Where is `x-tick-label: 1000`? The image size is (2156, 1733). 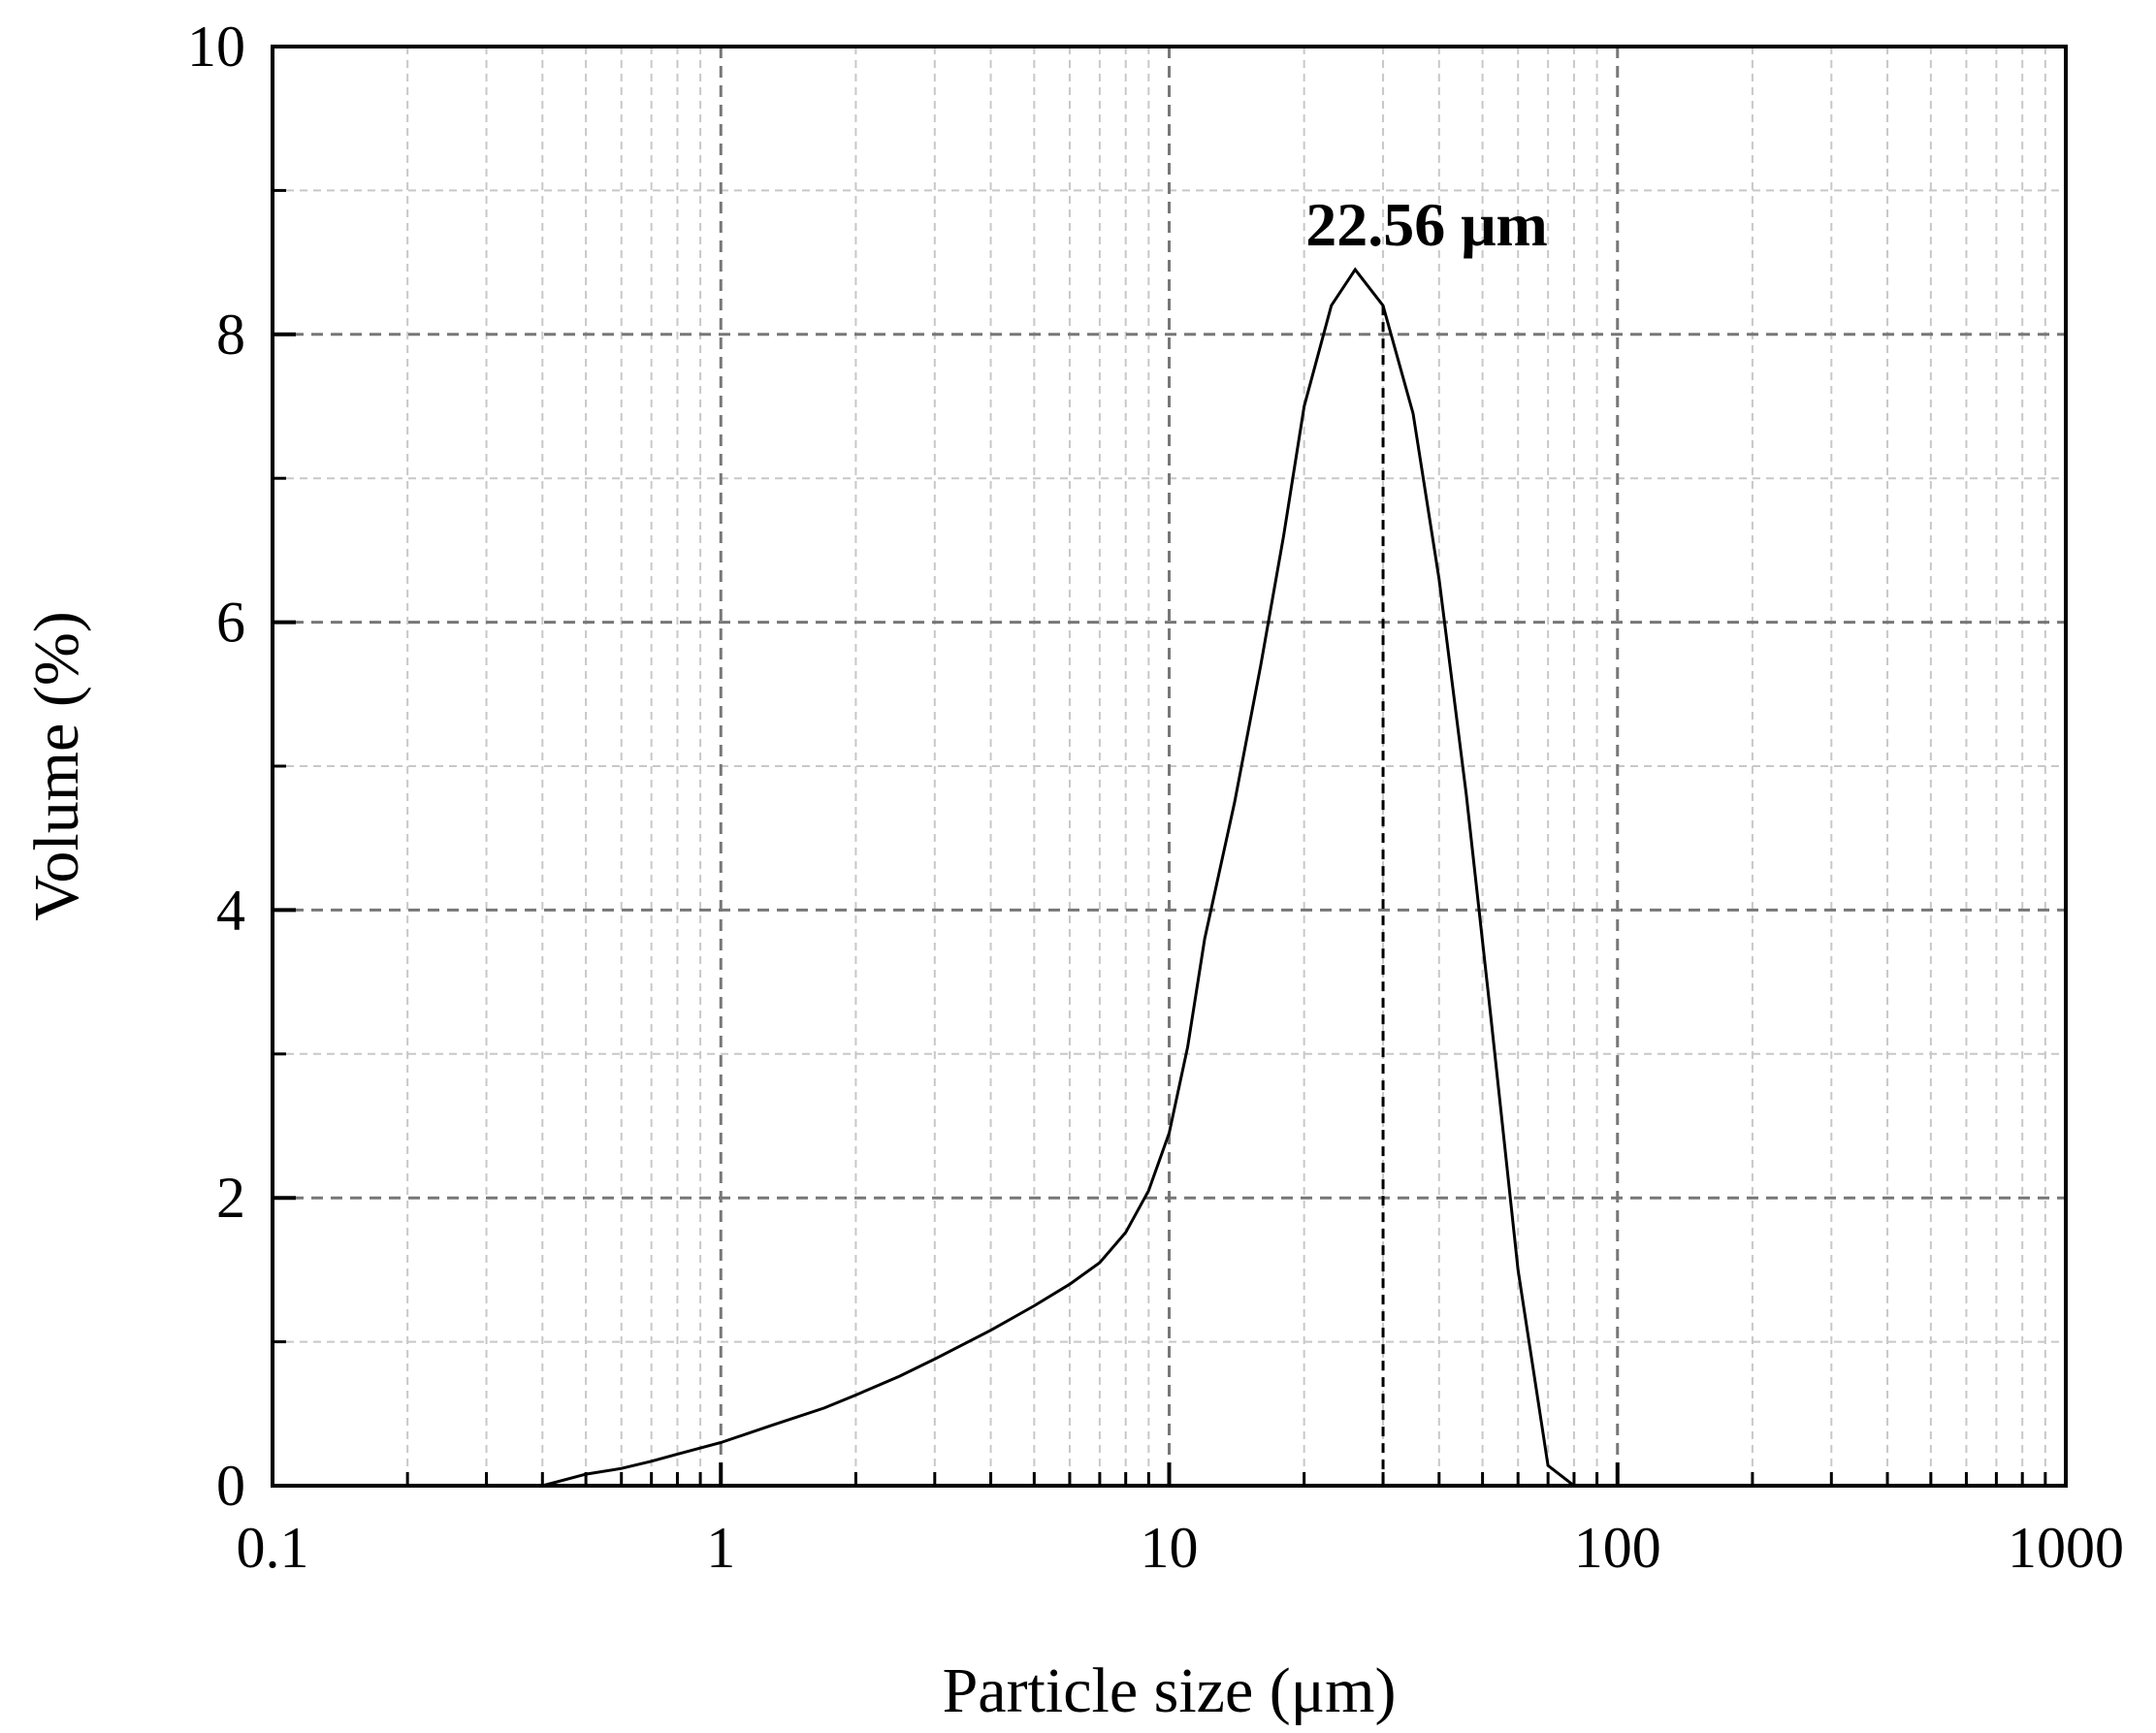
x-tick-label: 1000 is located at coordinates (2066, 1548).